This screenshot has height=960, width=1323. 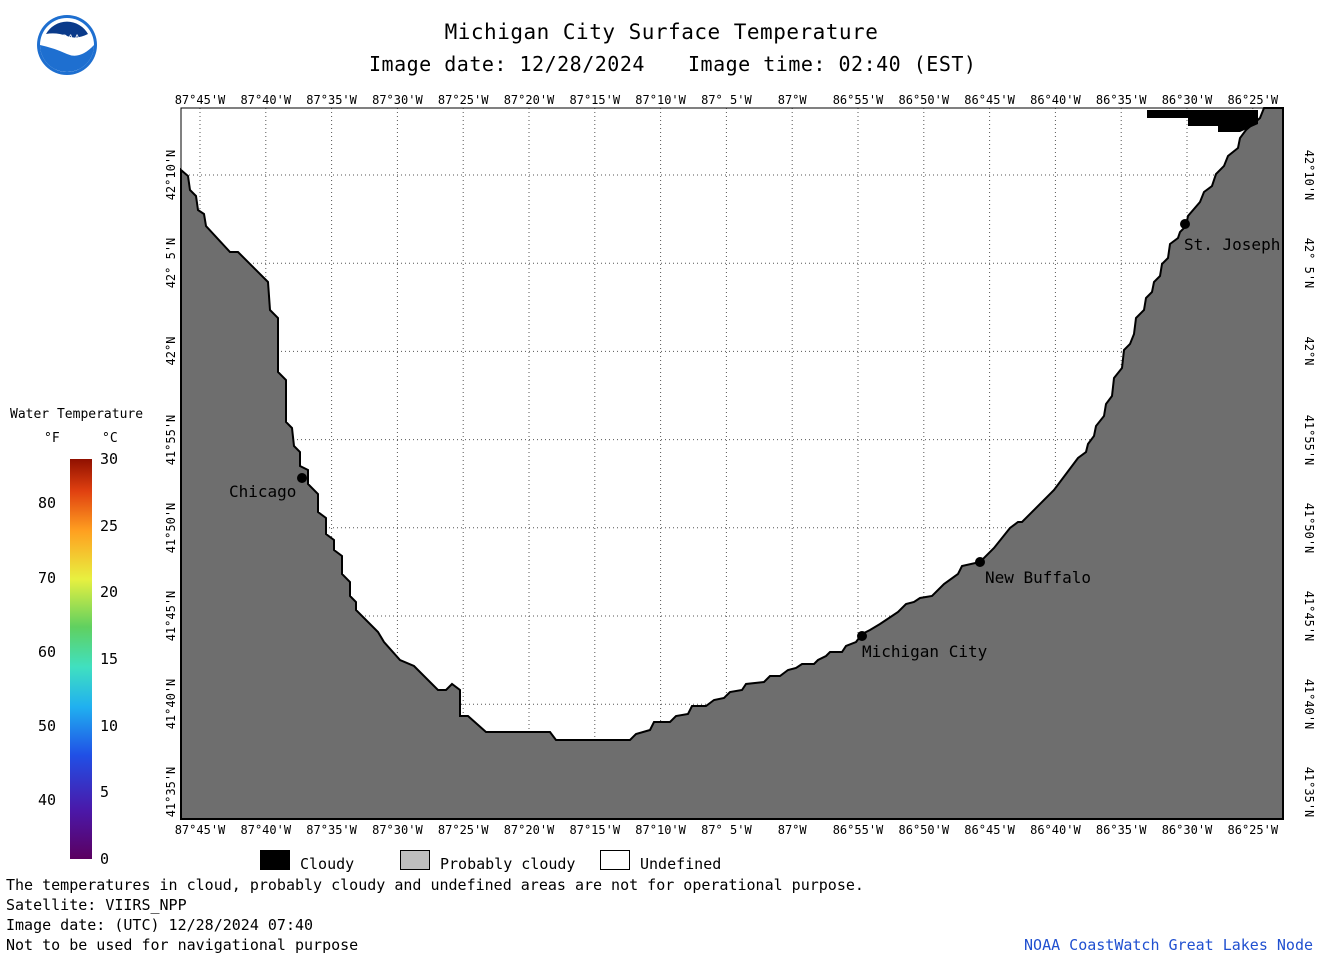 I want to click on legend-cloudy-label: Cloudy, so click(x=327, y=864).